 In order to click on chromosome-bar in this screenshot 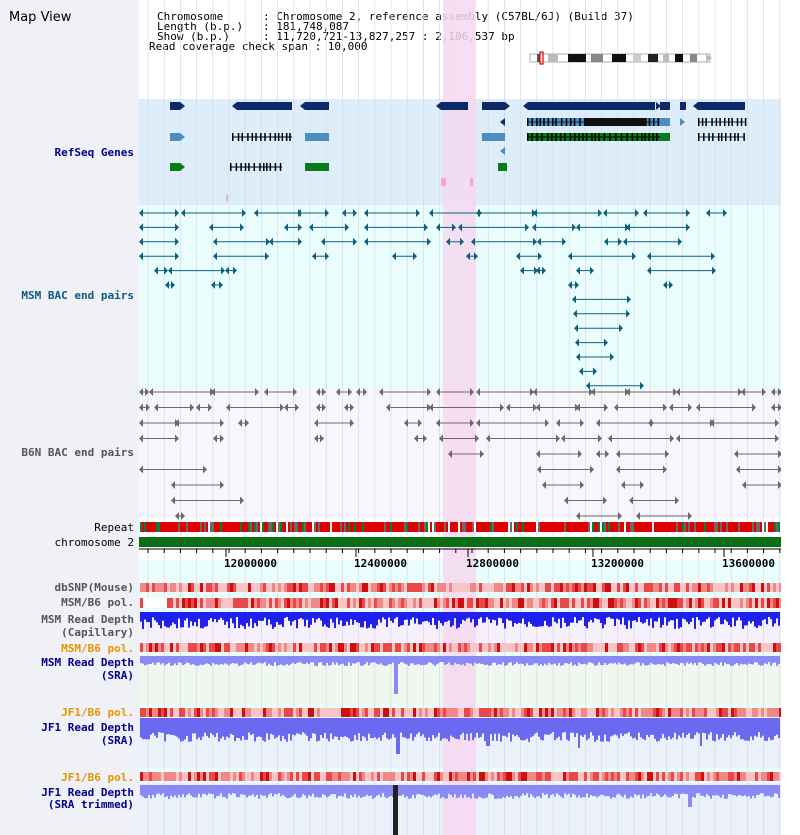, I will do `click(460, 542)`.